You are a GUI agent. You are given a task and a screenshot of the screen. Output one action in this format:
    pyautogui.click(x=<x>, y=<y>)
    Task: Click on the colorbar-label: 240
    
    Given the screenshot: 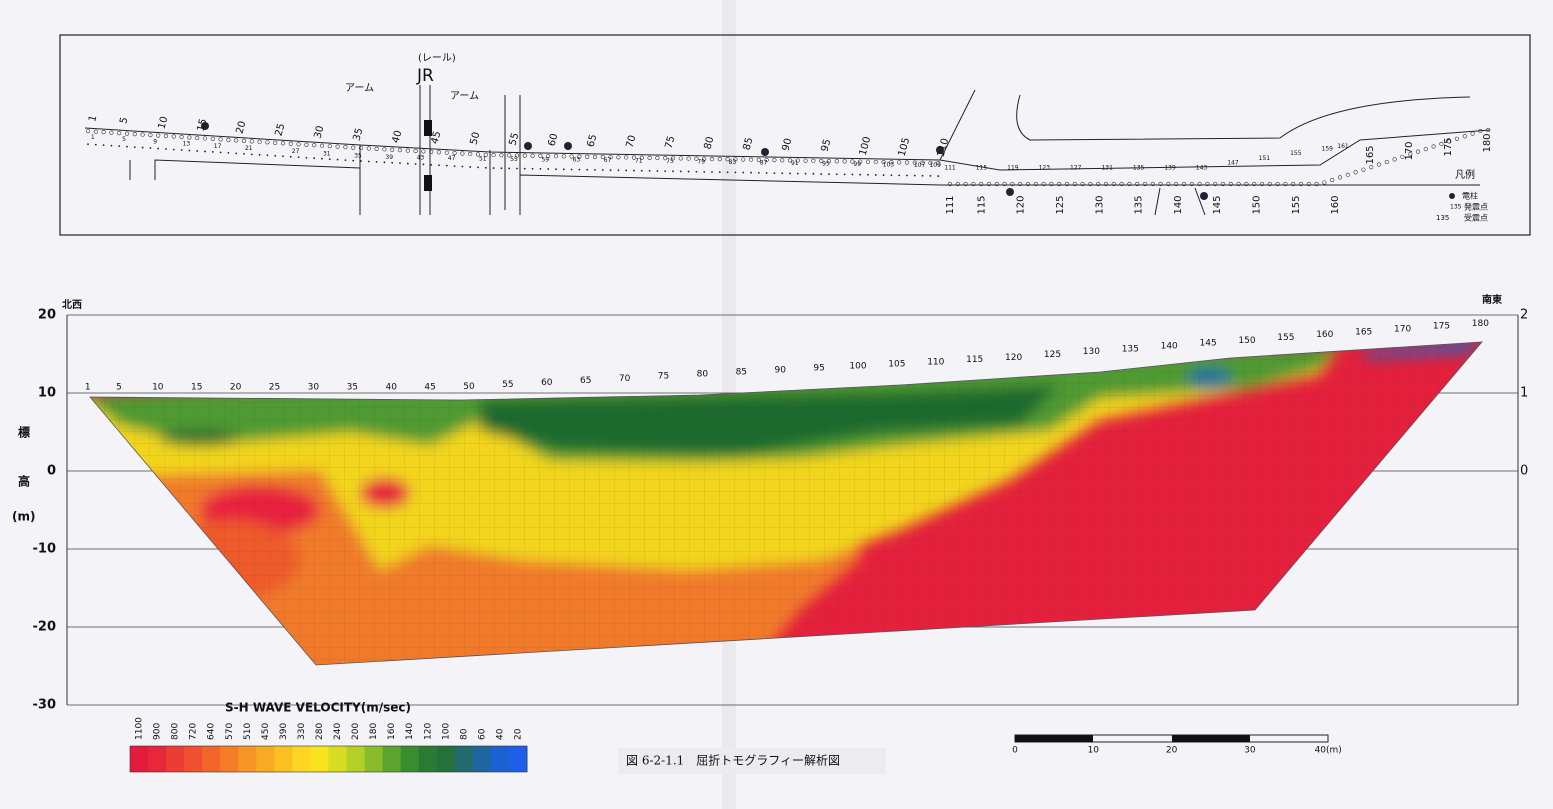 What is the action you would take?
    pyautogui.click(x=338, y=731)
    